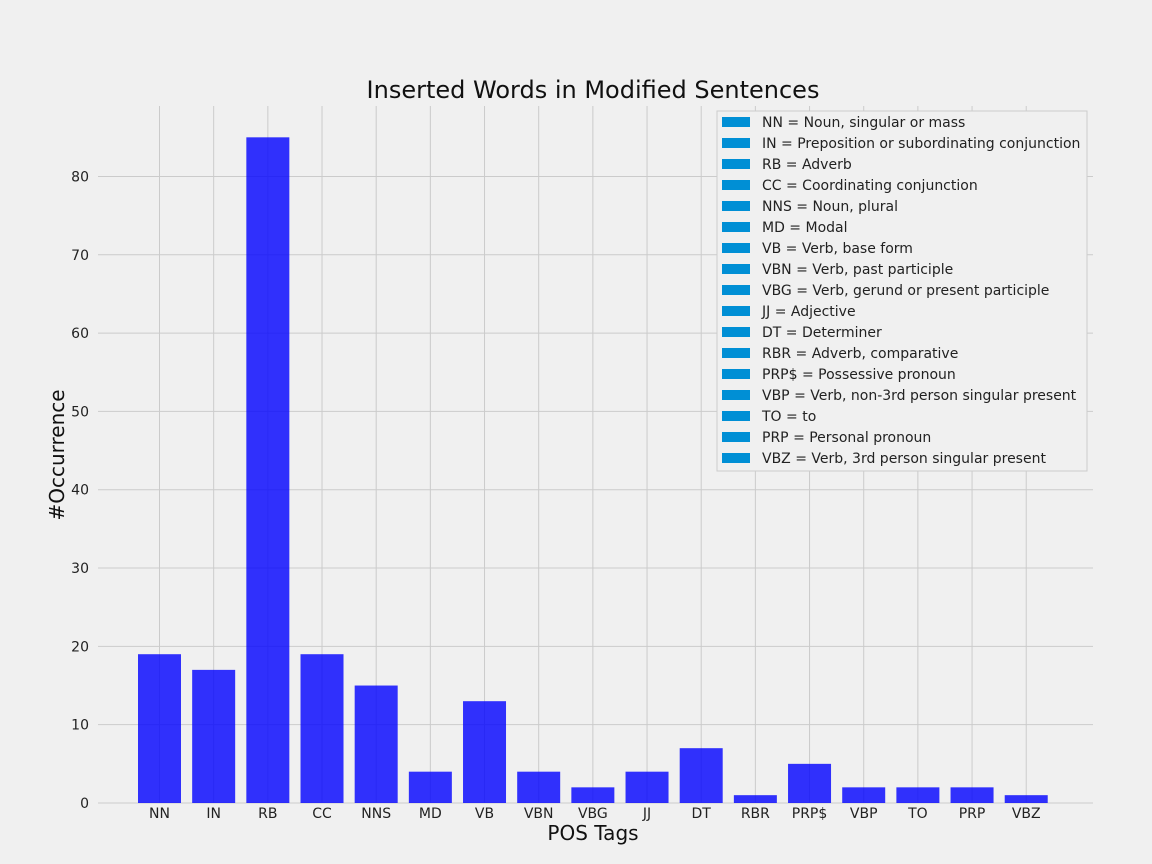  Describe the element at coordinates (755, 799) in the screenshot. I see `bar-rbr` at that location.